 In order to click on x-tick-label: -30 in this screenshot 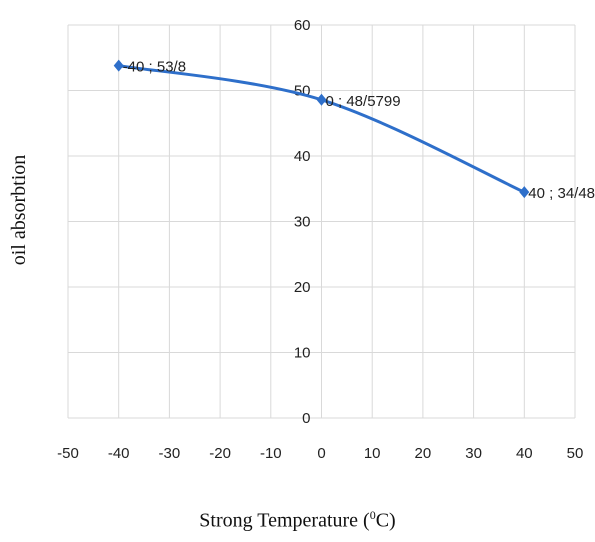, I will do `click(170, 453)`.